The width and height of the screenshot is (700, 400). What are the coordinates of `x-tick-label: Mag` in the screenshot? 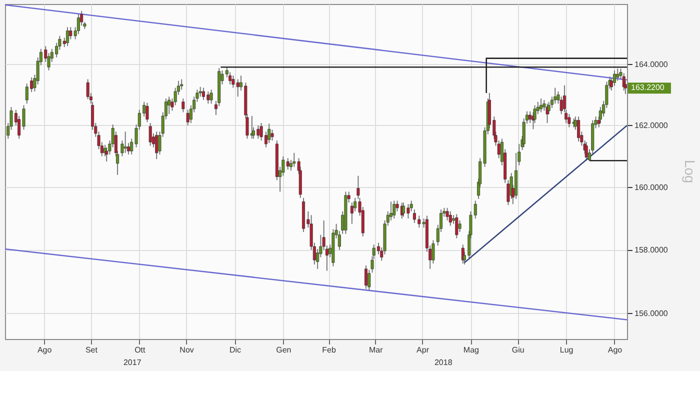 It's located at (471, 350).